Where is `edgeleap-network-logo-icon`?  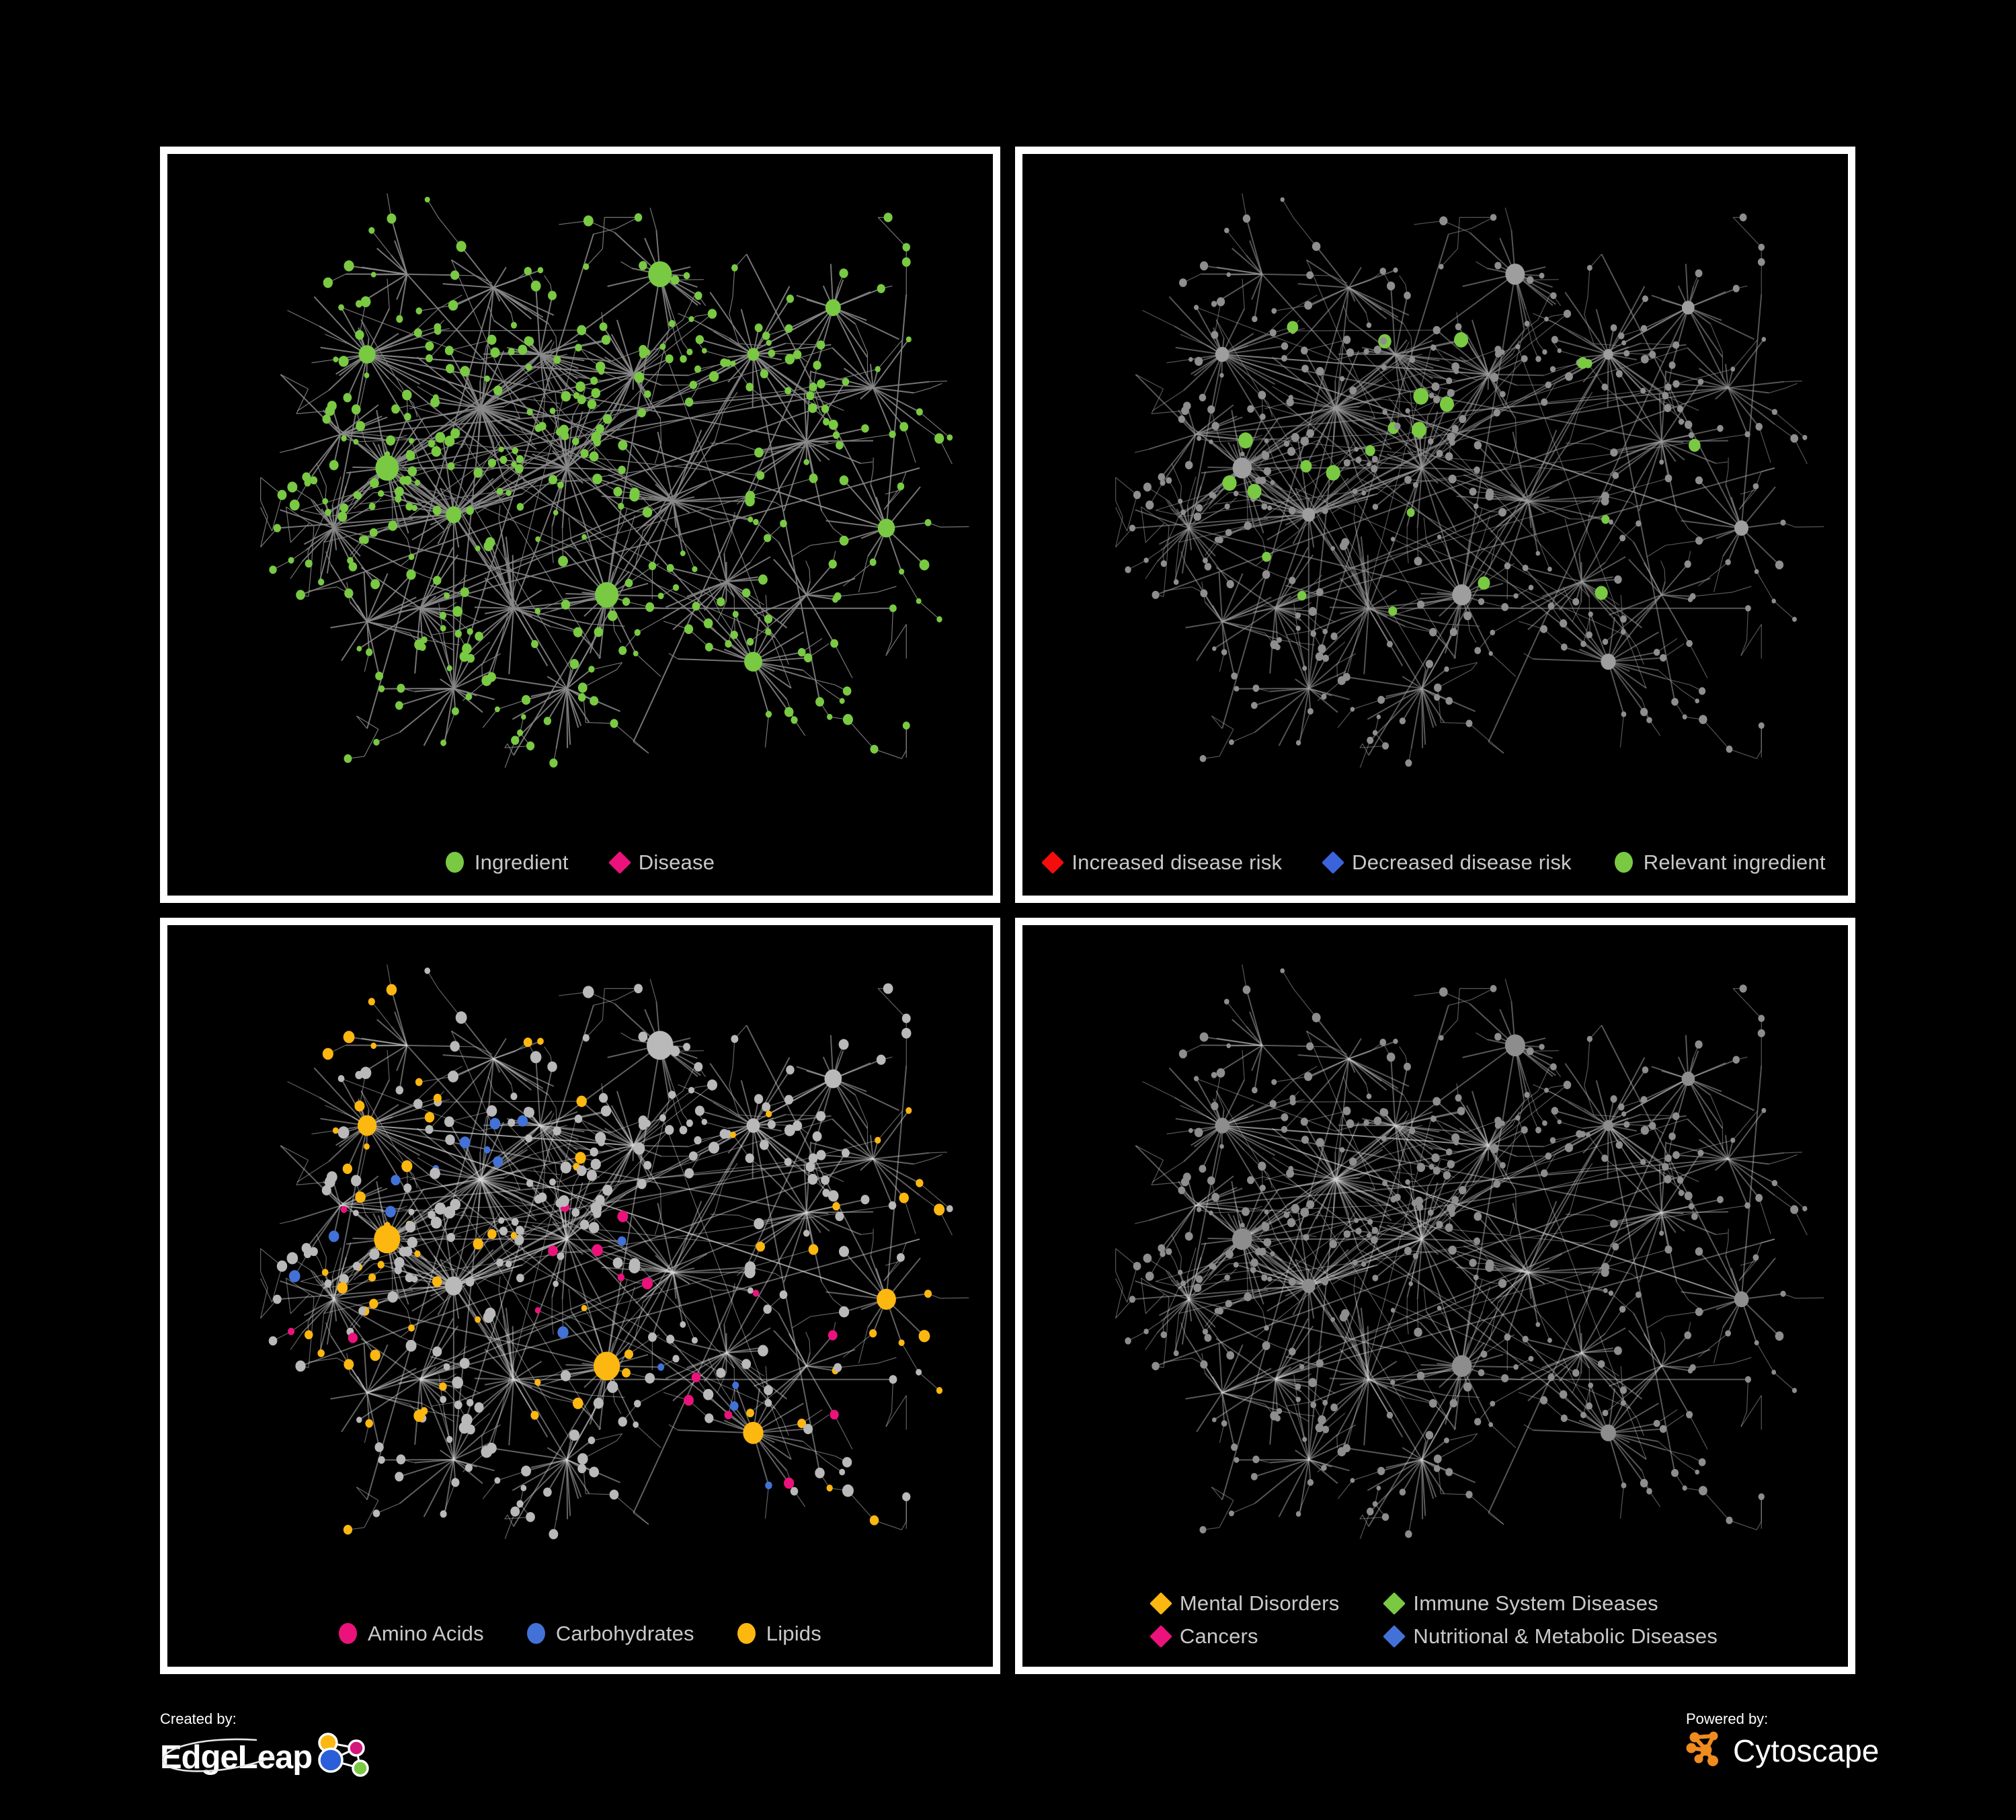 edgeleap-network-logo-icon is located at coordinates (345, 1757).